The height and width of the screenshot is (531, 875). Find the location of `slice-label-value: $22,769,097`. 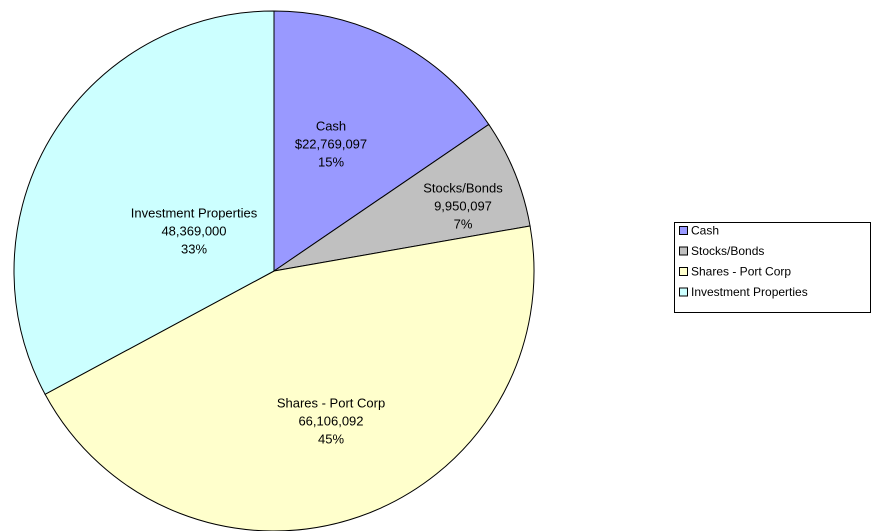

slice-label-value: $22,769,097 is located at coordinates (331, 143).